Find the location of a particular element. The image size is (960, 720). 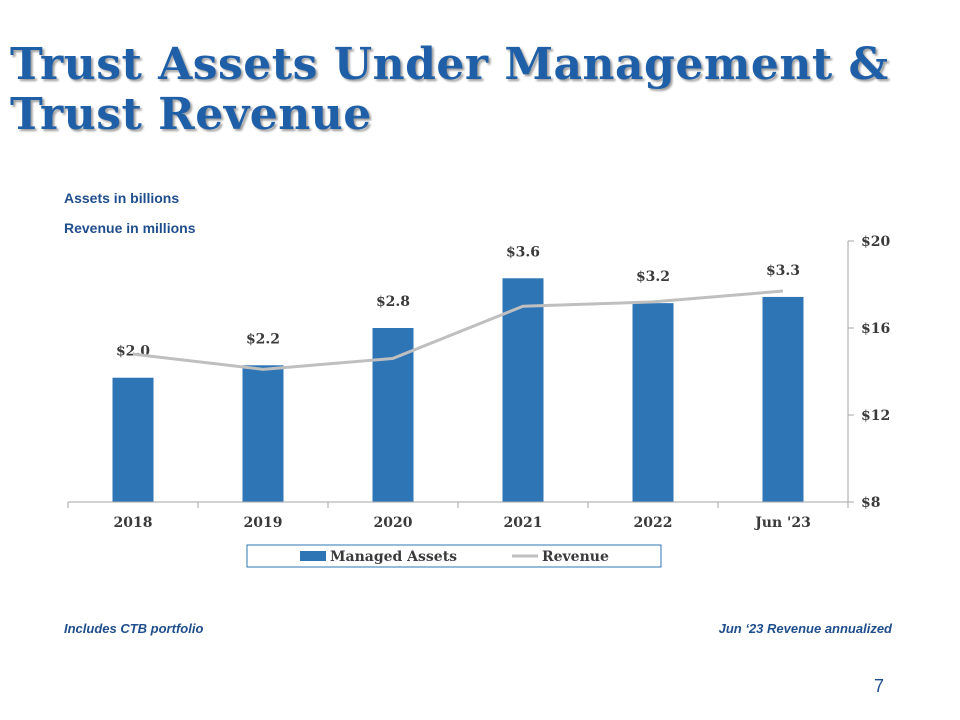

legend-label-revenue: Revenue is located at coordinates (575, 557).